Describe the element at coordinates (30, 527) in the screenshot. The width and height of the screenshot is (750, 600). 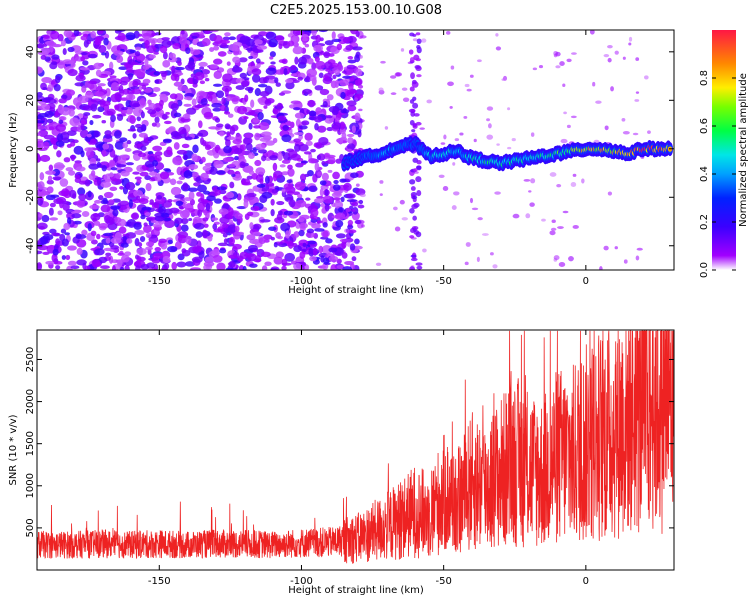
I see `y-tick-label: 500` at that location.